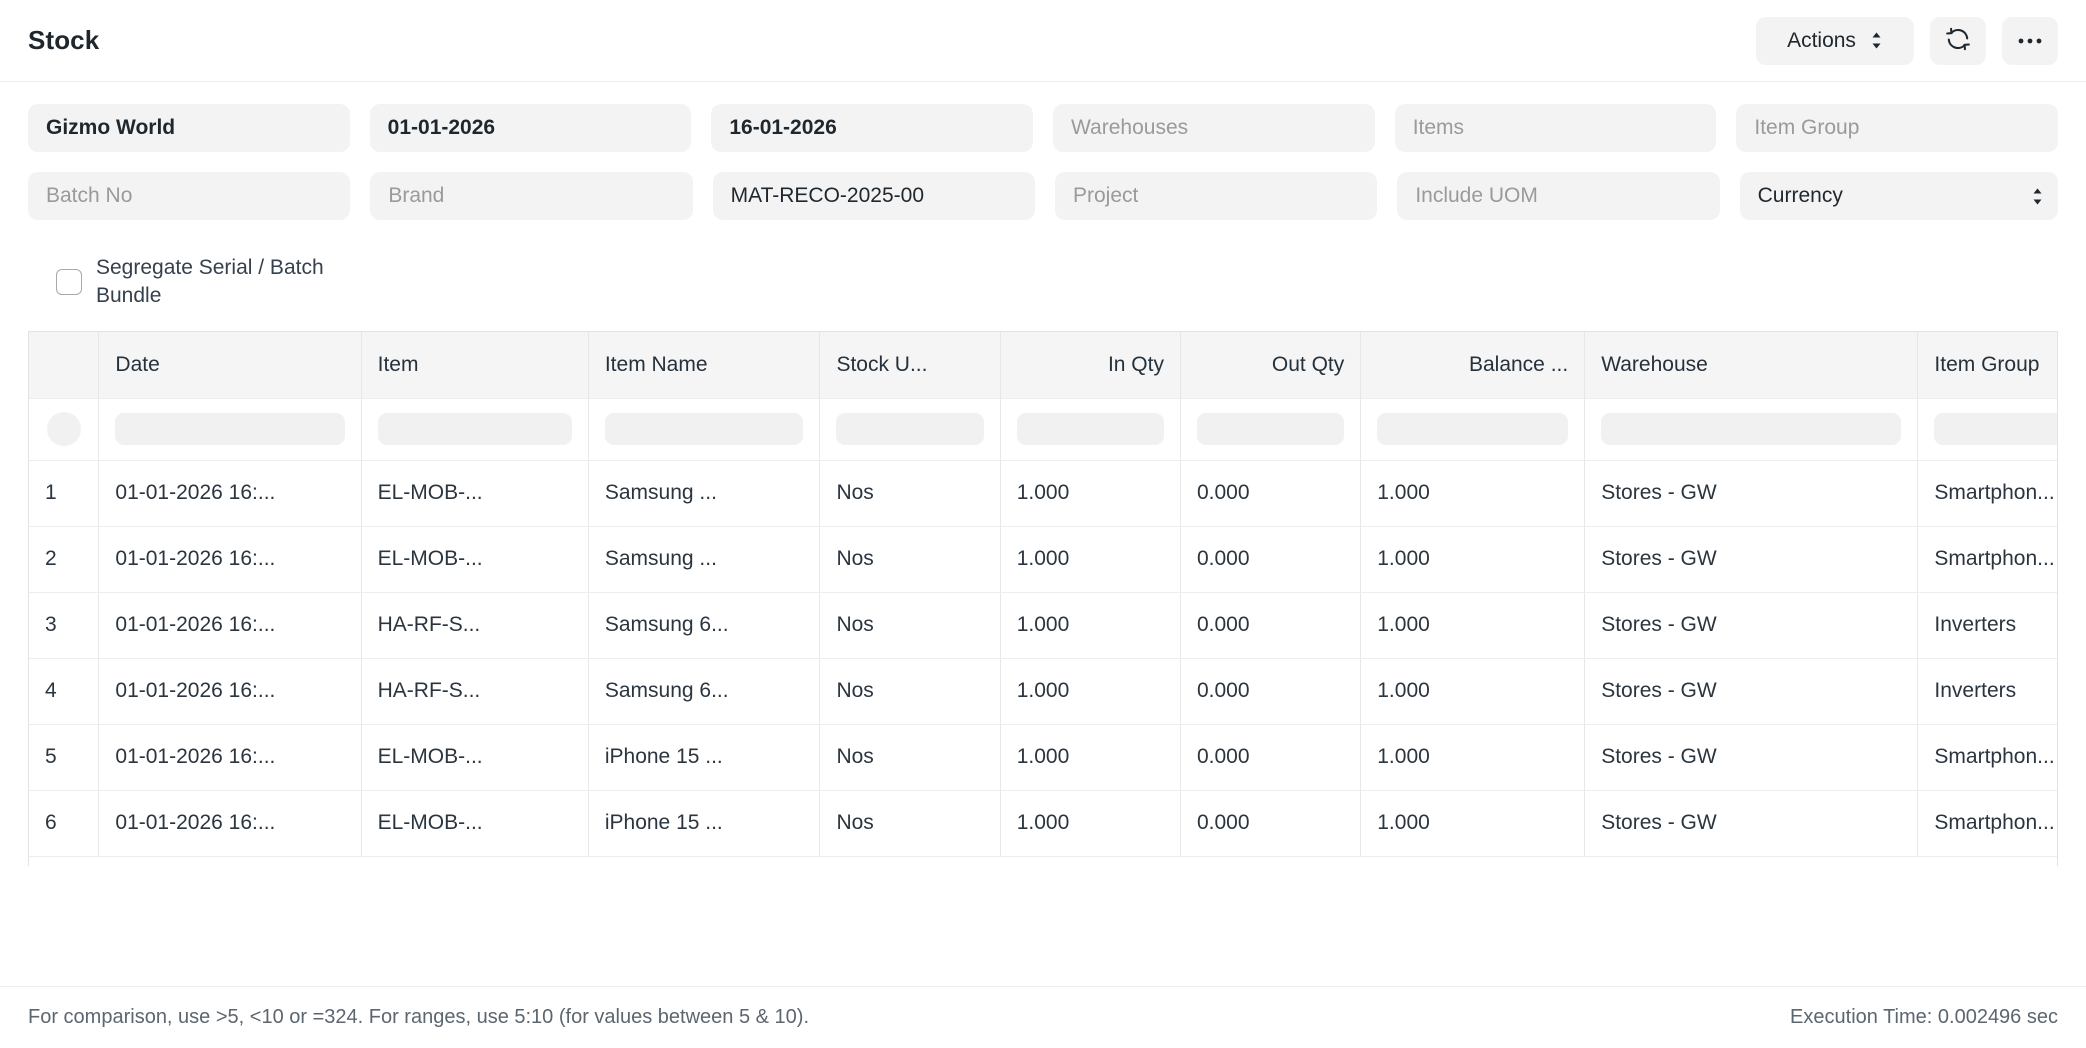 The height and width of the screenshot is (1048, 2086). I want to click on filter-currency: Currency, so click(1898, 196).